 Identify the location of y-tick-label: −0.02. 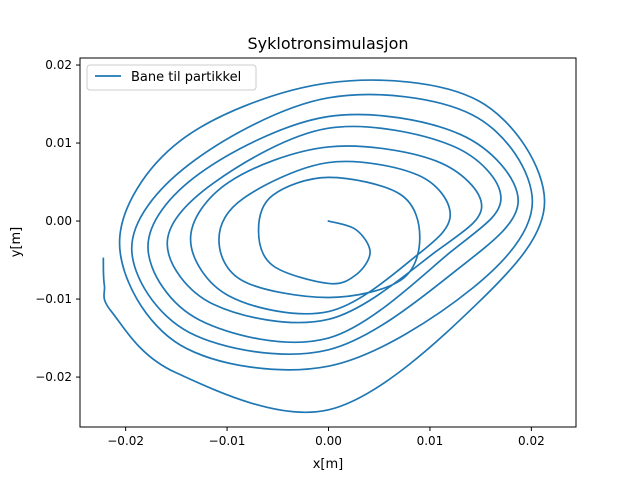
(53, 377).